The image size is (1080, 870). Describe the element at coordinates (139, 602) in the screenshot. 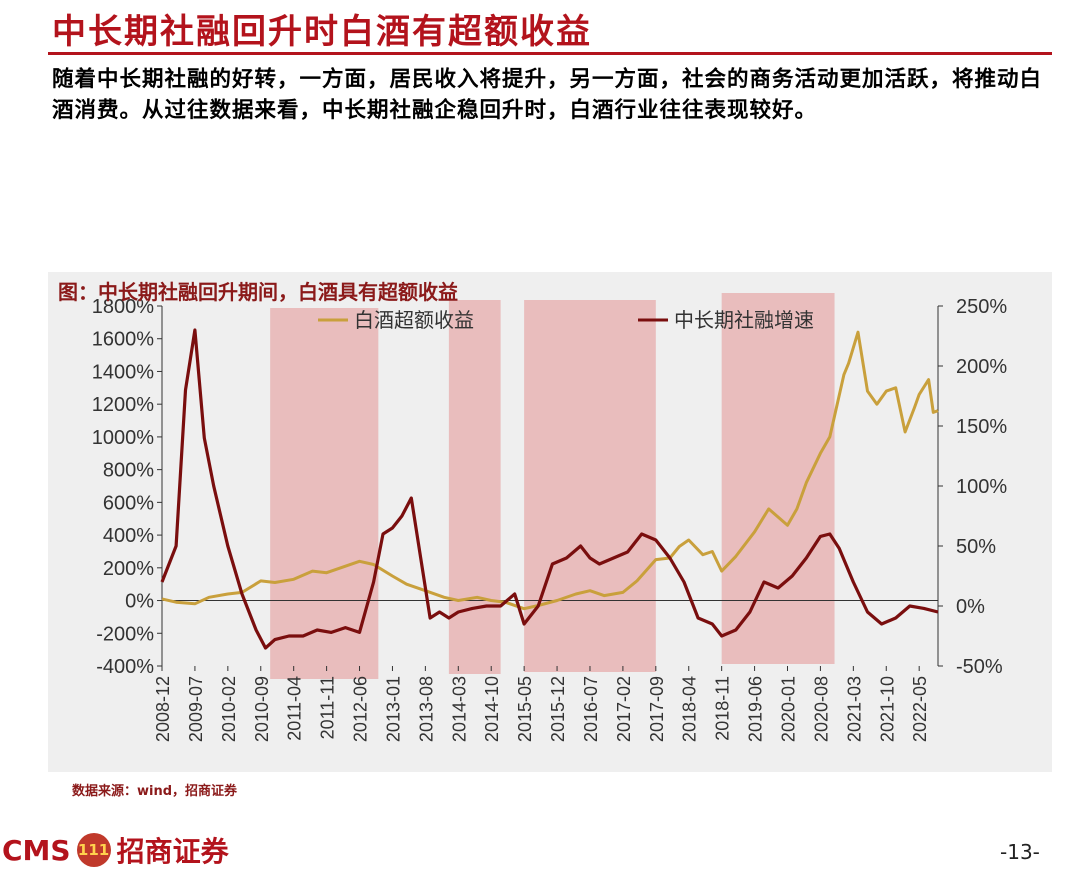

I see `left-tick-label: 0%` at that location.